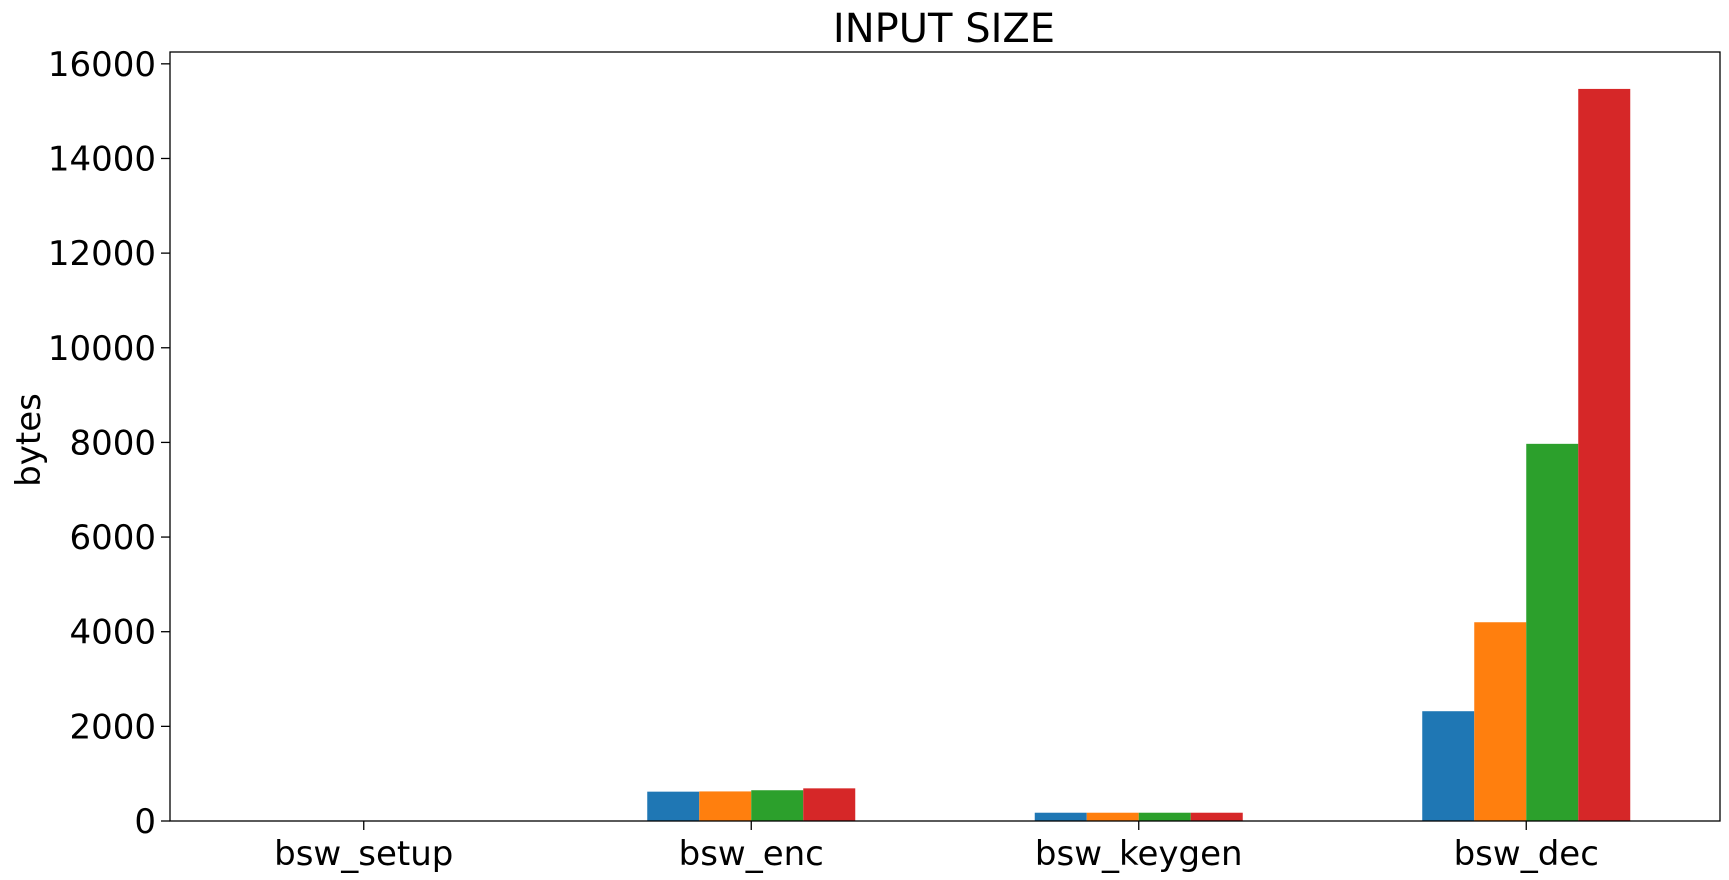  What do you see at coordinates (936, 847) in the screenshot?
I see `x-axis: bsw_setup bsw_enc bsw_keygen bsw_dec` at bounding box center [936, 847].